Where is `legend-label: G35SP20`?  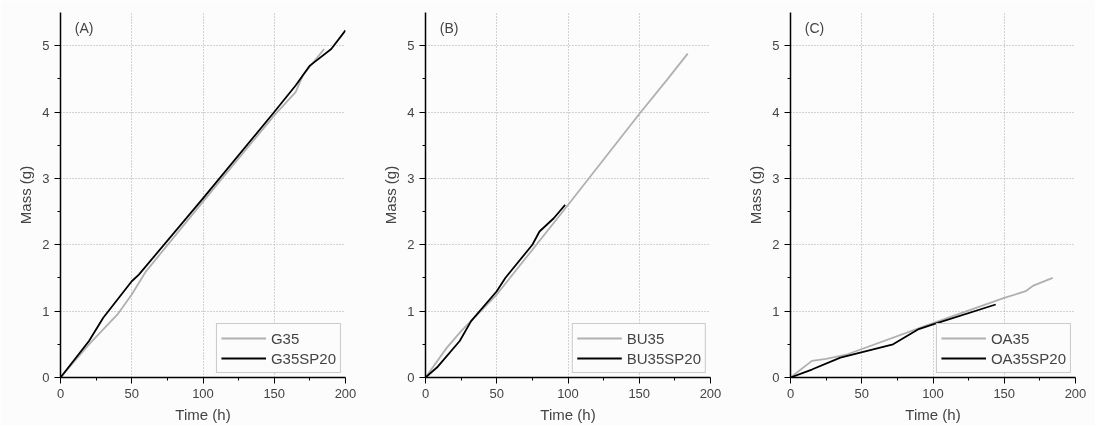
legend-label: G35SP20 is located at coordinates (303, 358).